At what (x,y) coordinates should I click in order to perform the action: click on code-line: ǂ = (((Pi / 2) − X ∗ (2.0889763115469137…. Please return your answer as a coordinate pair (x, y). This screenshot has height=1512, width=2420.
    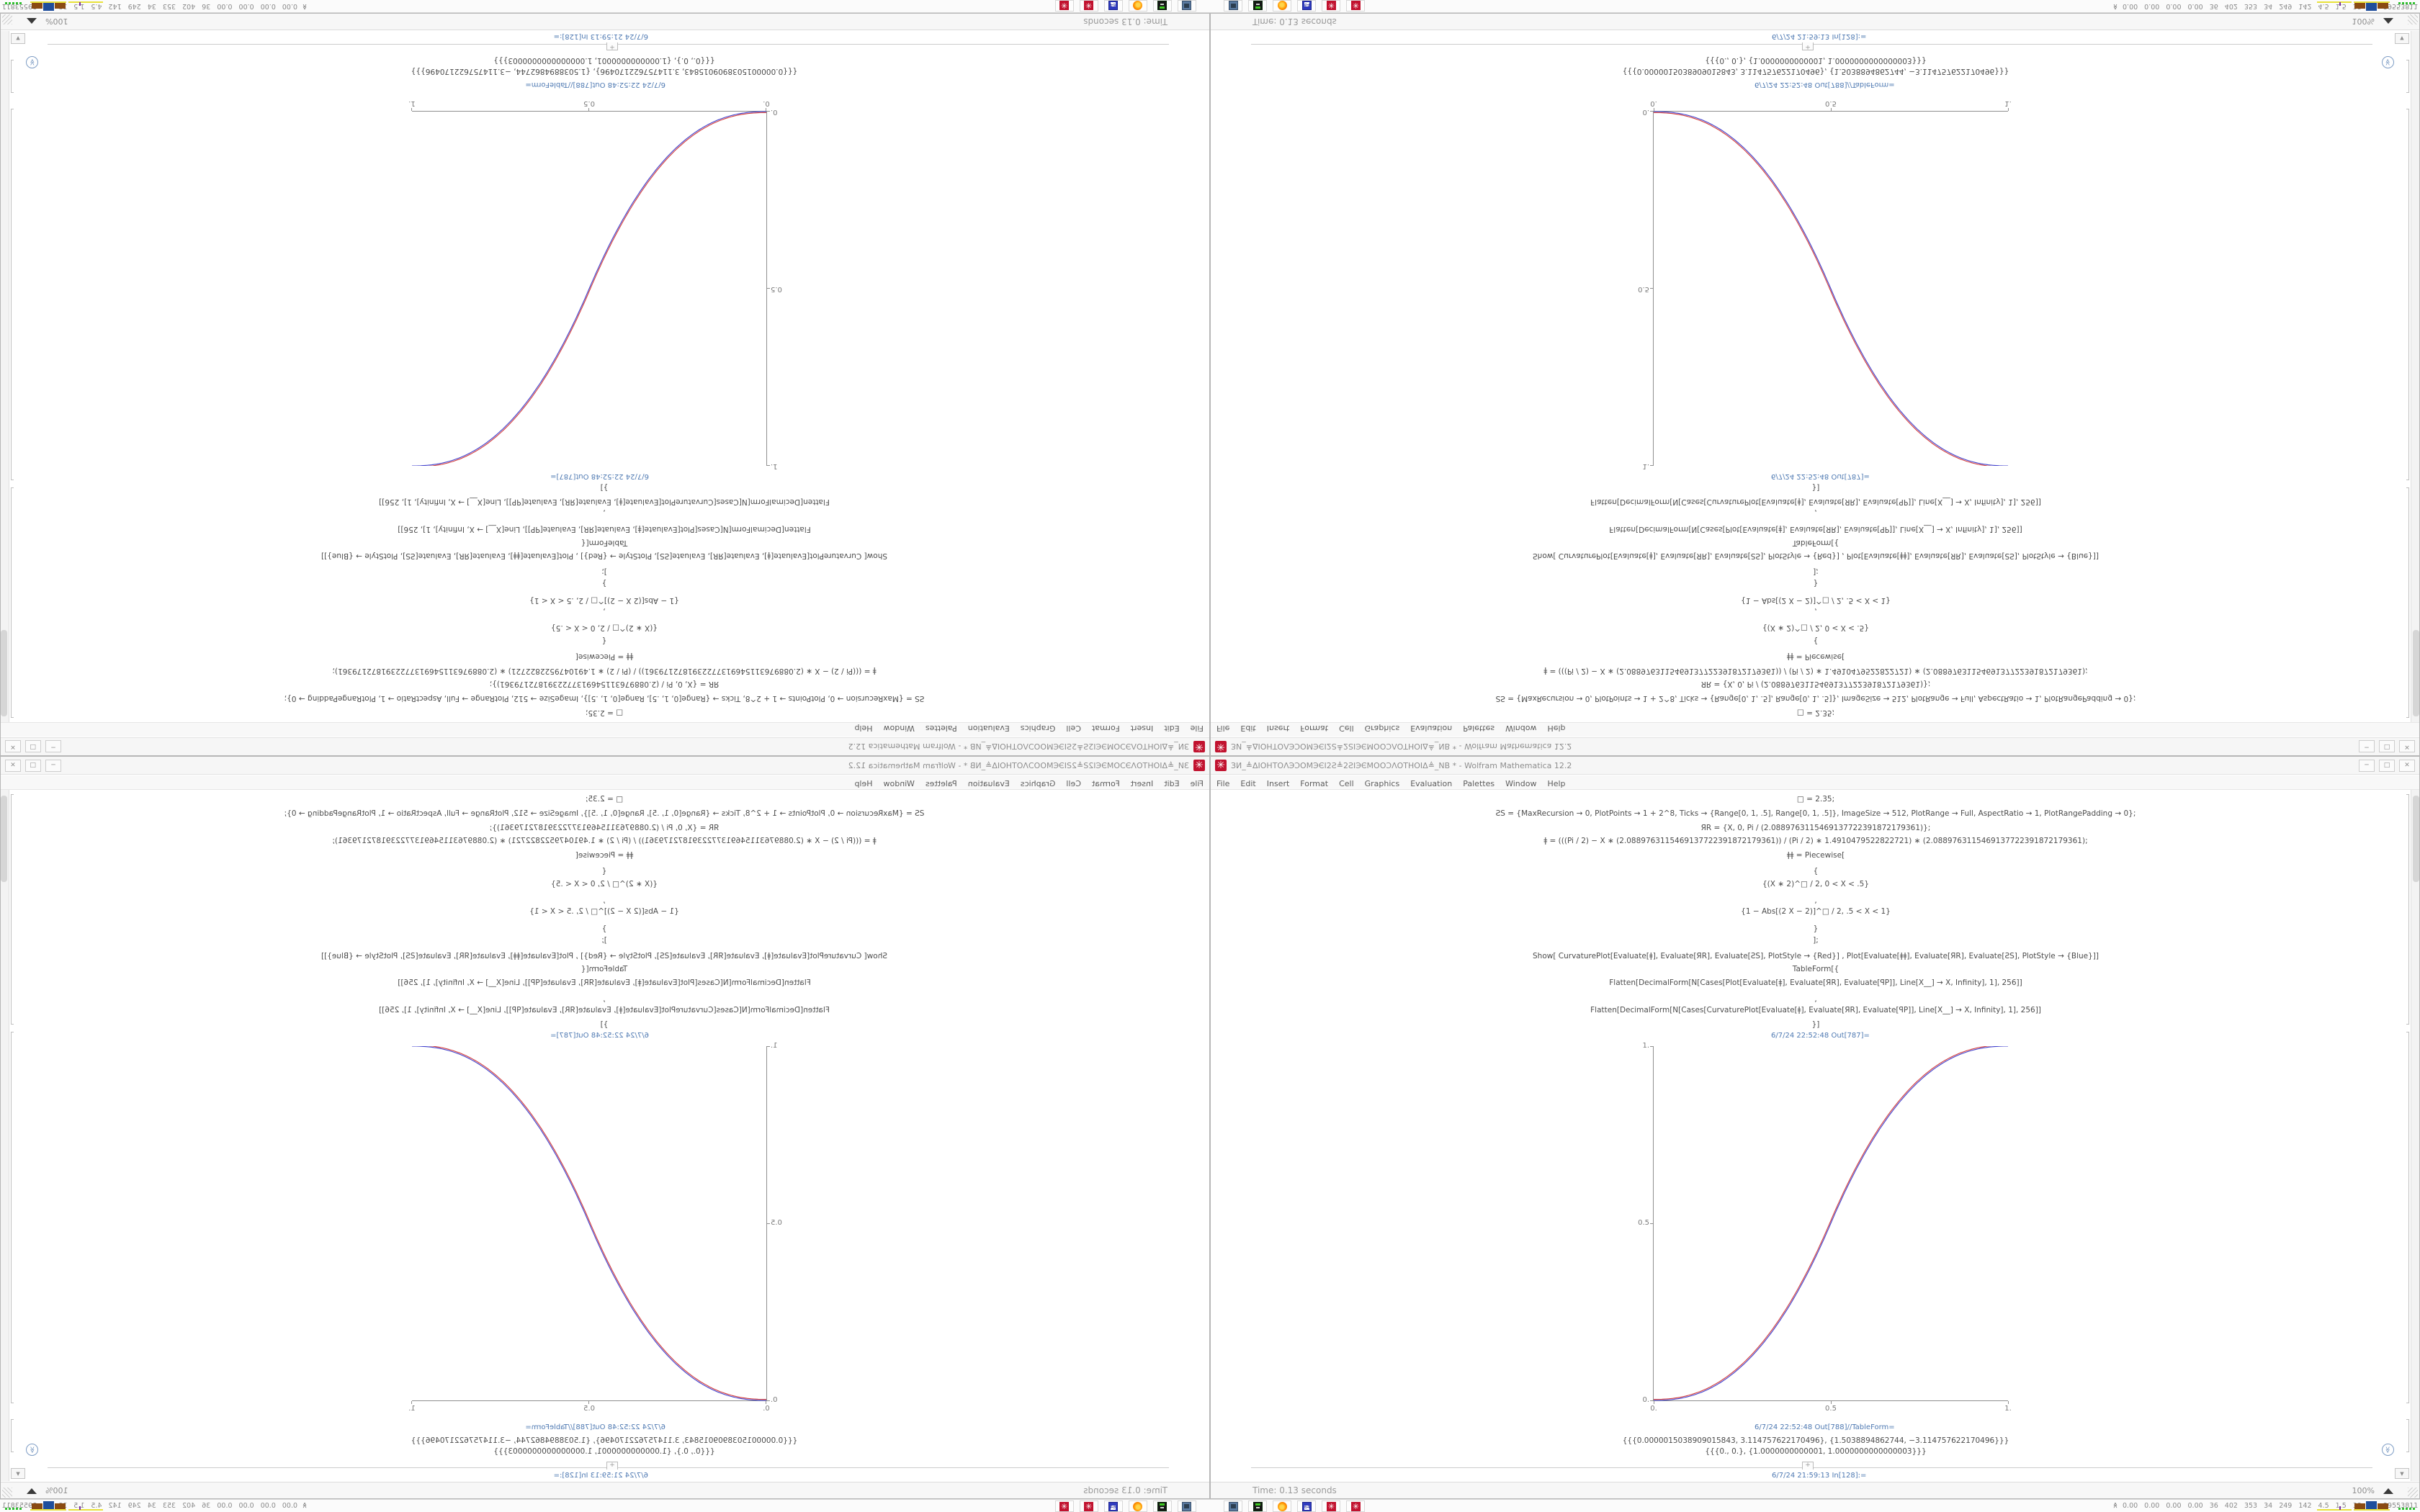
    Looking at the image, I should click on (604, 671).